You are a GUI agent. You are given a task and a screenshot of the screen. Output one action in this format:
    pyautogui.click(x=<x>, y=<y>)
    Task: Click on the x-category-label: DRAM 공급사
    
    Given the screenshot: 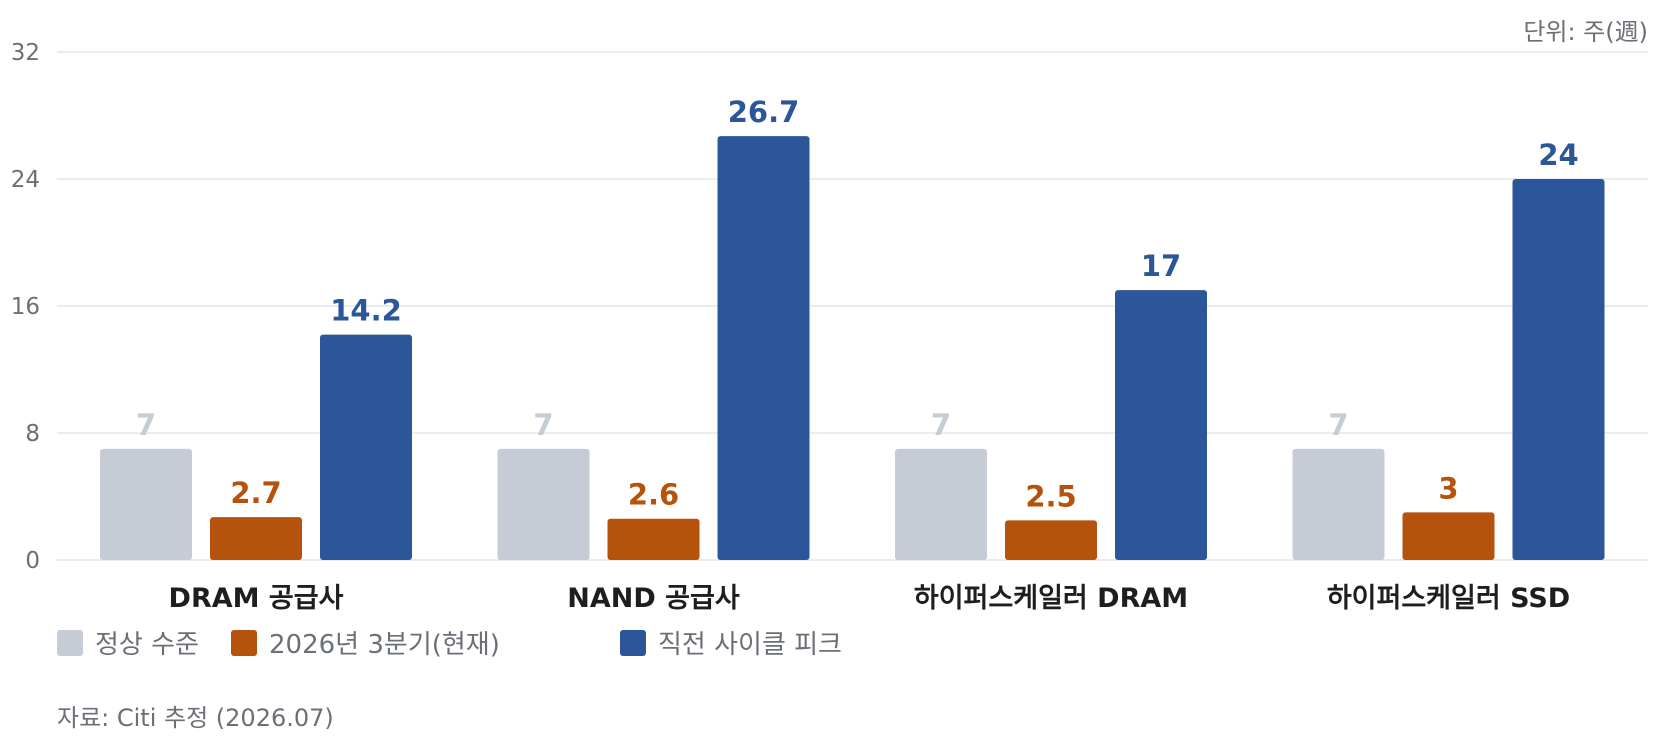 What is the action you would take?
    pyautogui.click(x=256, y=598)
    